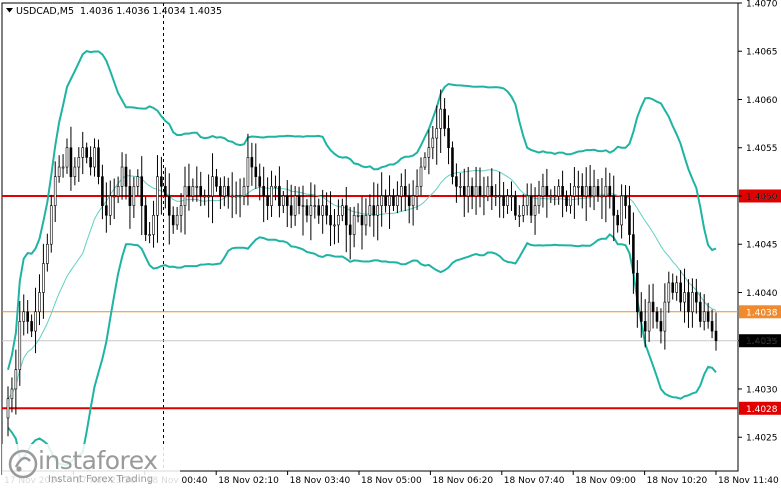 The height and width of the screenshot is (493, 781). I want to click on level-price-tag, so click(760, 312).